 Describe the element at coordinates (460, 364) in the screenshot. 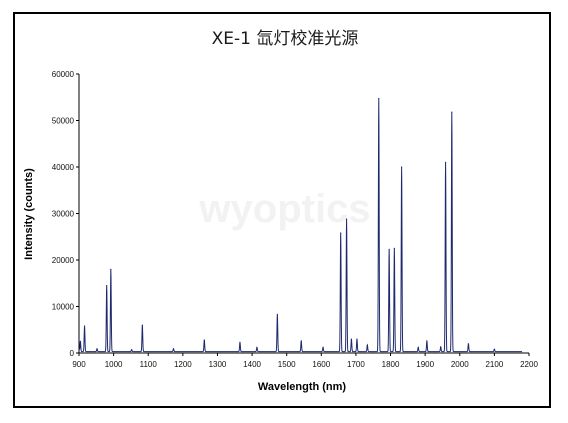

I see `x-tick-label: 2000` at that location.